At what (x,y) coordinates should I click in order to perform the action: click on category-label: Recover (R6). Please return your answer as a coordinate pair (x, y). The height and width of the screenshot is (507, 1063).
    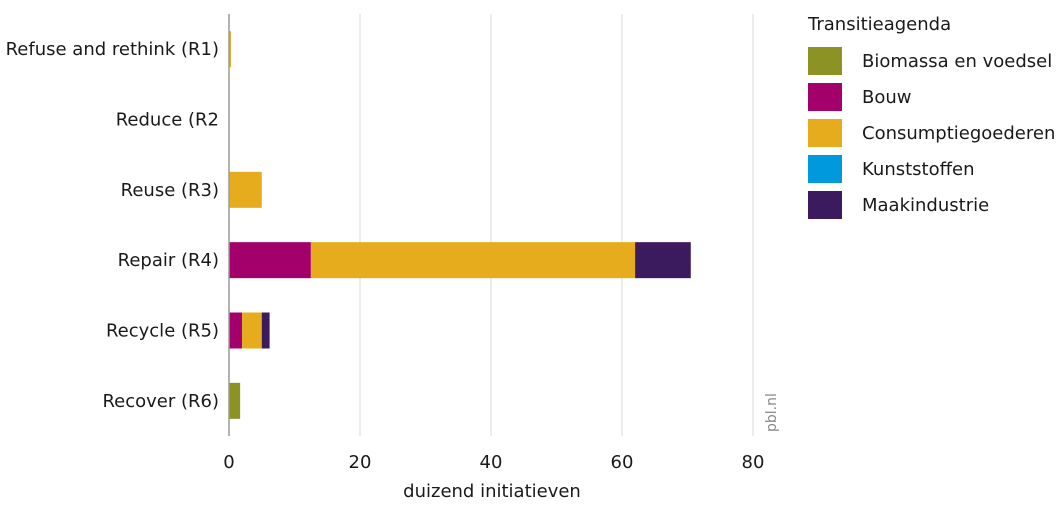
    Looking at the image, I should click on (160, 401).